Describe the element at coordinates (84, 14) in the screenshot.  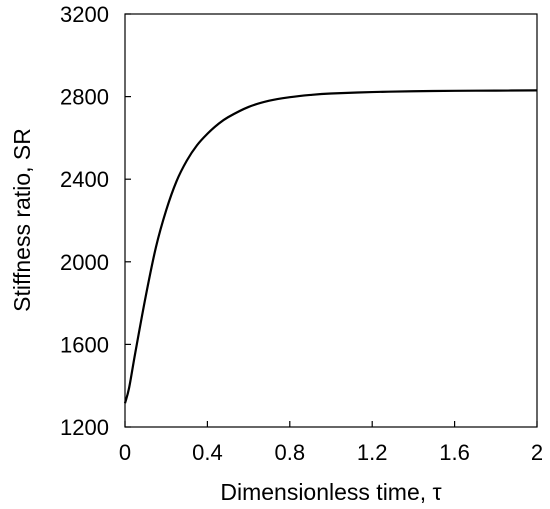
I see `y-tick-label: 3200` at that location.